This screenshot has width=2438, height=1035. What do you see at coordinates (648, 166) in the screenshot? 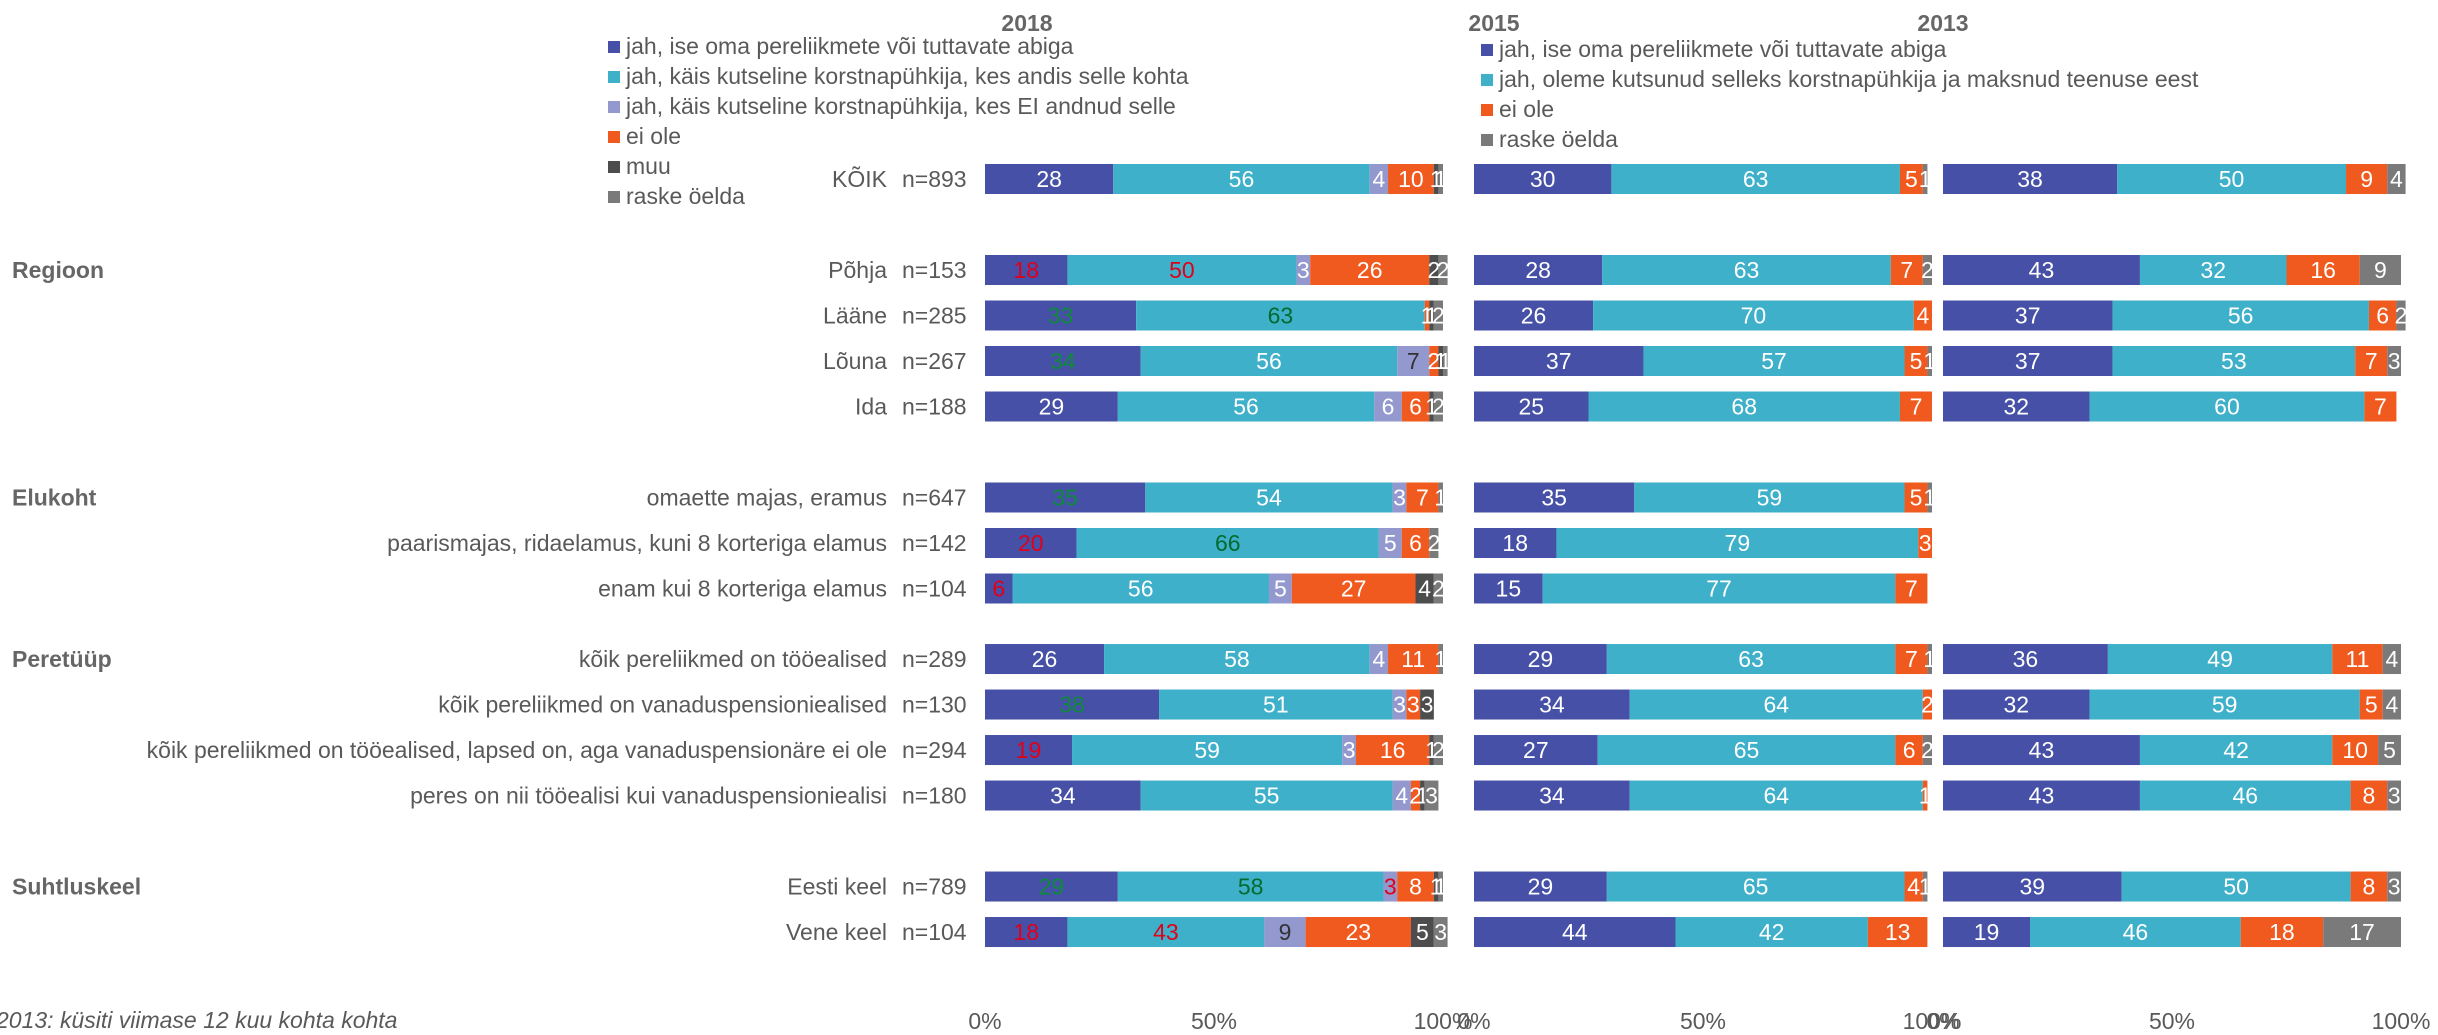
I see `legend-label: muu` at bounding box center [648, 166].